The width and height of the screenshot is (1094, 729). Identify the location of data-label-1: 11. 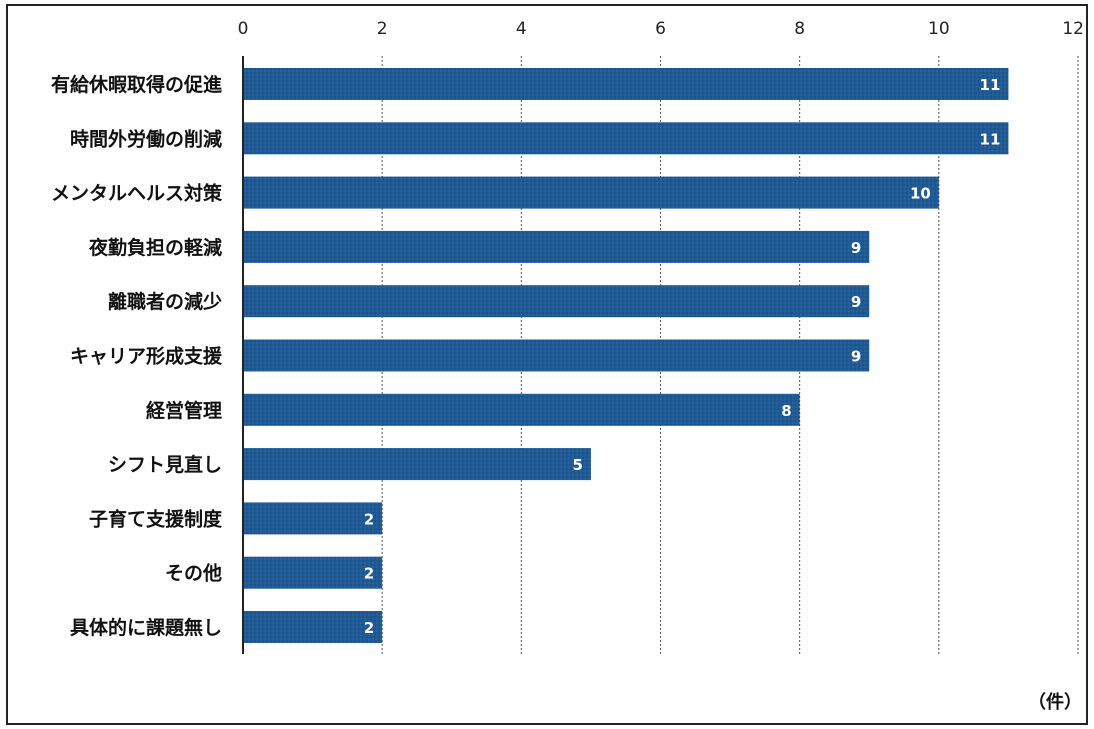
(990, 85).